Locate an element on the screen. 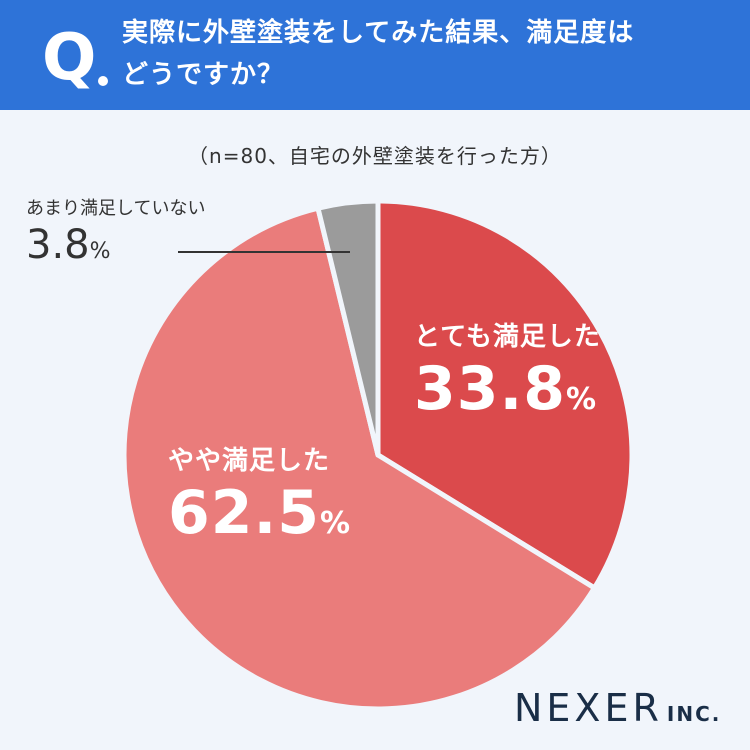 The width and height of the screenshot is (750, 750). question-letter: Q is located at coordinates (69, 58).